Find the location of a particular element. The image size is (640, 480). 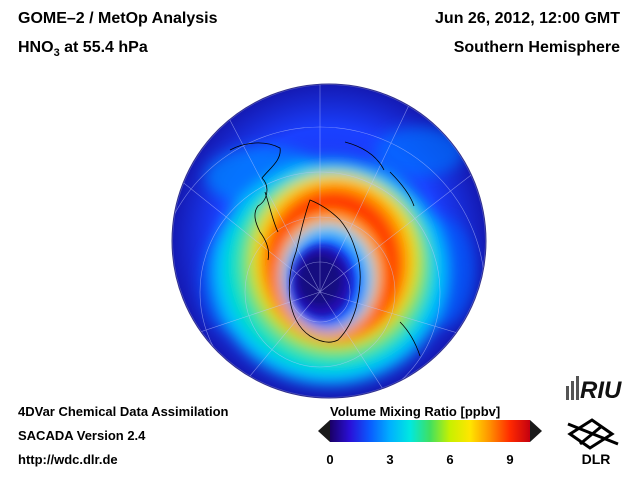

info-line-3: http://wdc.dlr.de is located at coordinates (68, 459).